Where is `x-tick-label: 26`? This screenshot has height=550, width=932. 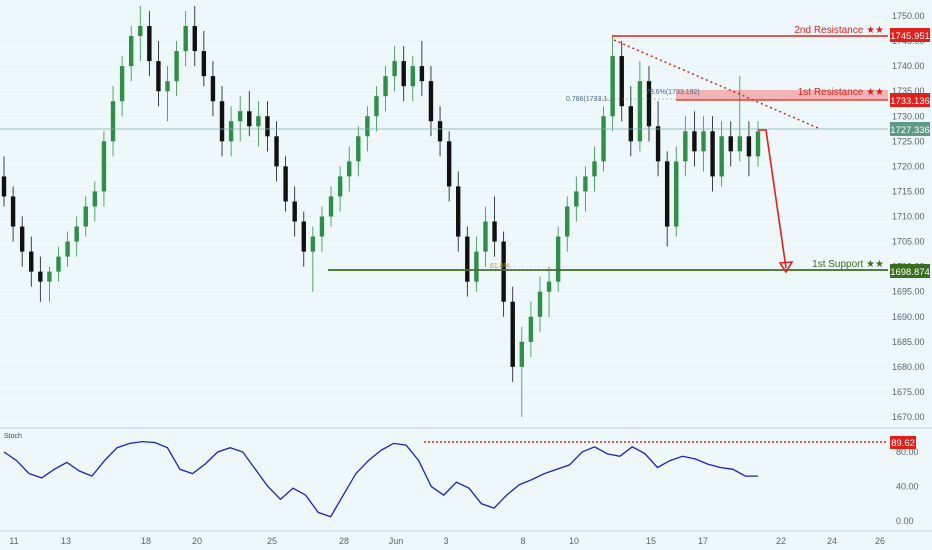
x-tick-label: 26 is located at coordinates (880, 541).